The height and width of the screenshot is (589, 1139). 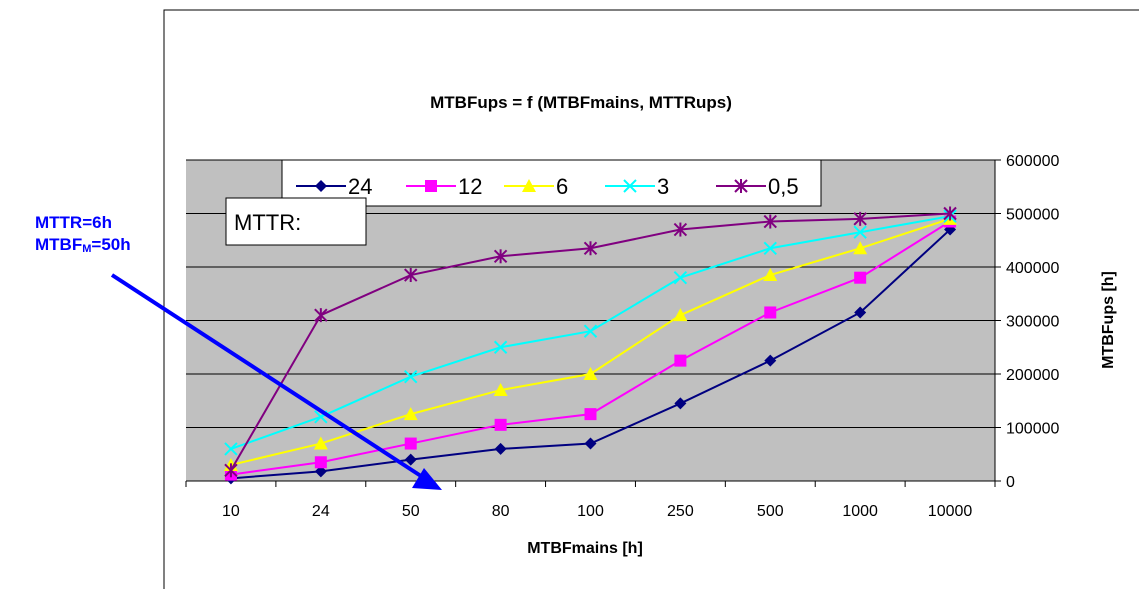 What do you see at coordinates (73, 222) in the screenshot?
I see `annotation-line-1: MTTR=6h` at bounding box center [73, 222].